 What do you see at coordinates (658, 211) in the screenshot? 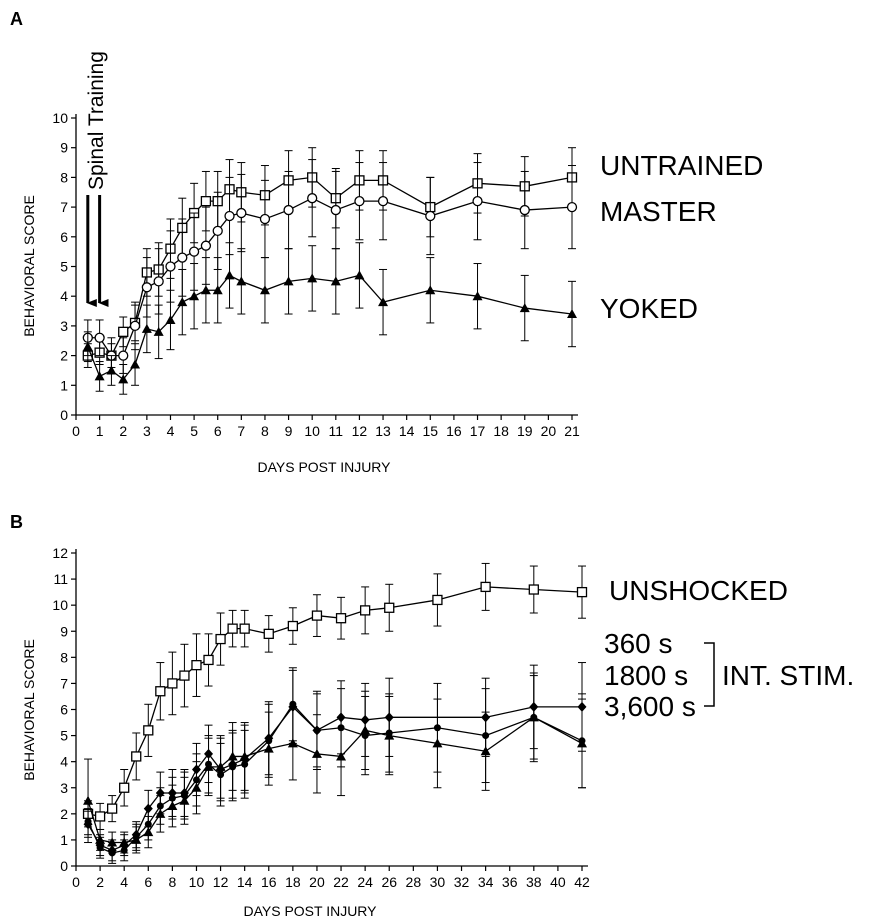
I see `chart-a-series-label: MASTER` at bounding box center [658, 211].